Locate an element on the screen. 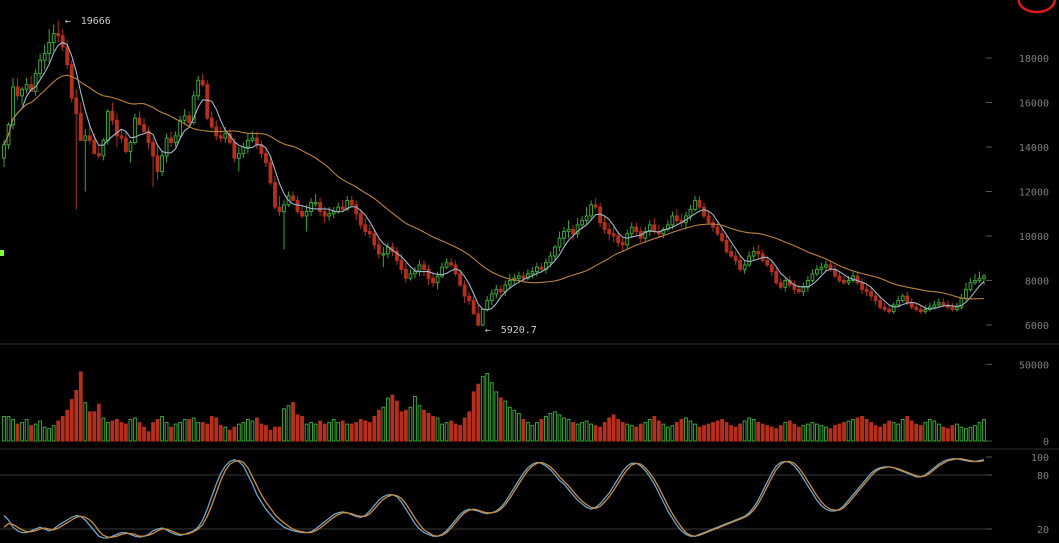  volume-panel is located at coordinates (494, 406).